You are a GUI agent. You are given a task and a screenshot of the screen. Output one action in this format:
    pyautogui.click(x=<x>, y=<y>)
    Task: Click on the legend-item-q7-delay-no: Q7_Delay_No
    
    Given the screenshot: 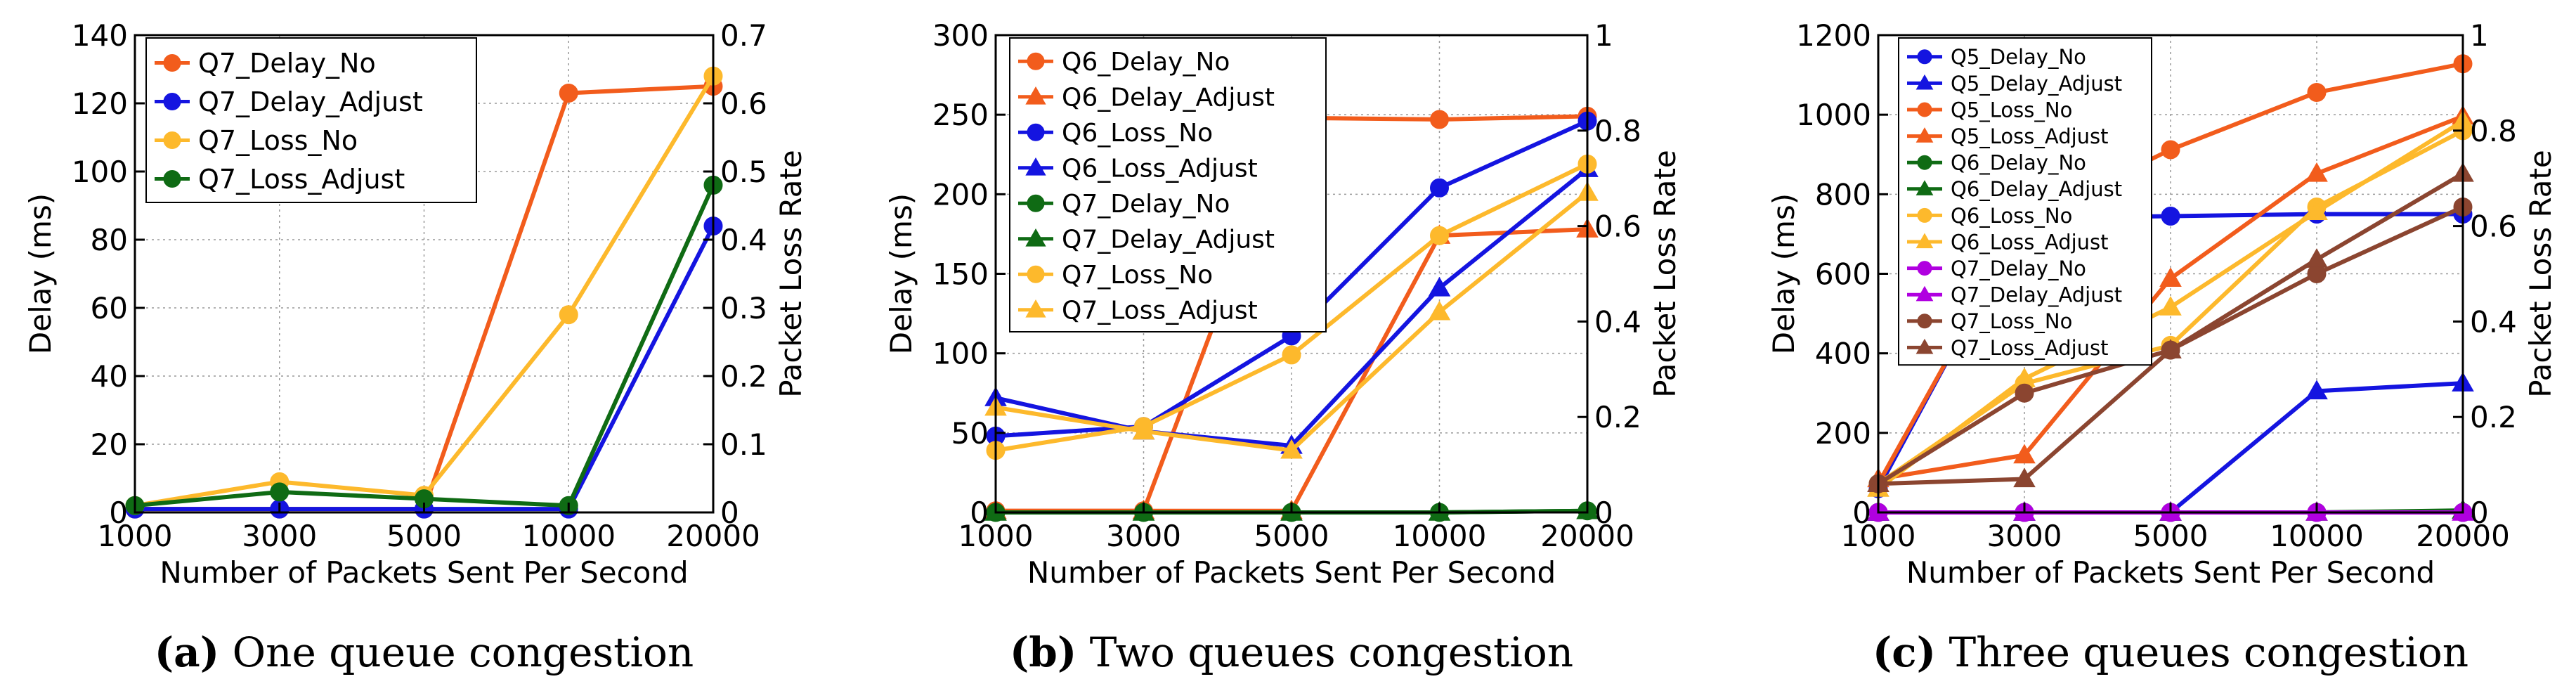 What is the action you would take?
    pyautogui.click(x=1996, y=268)
    